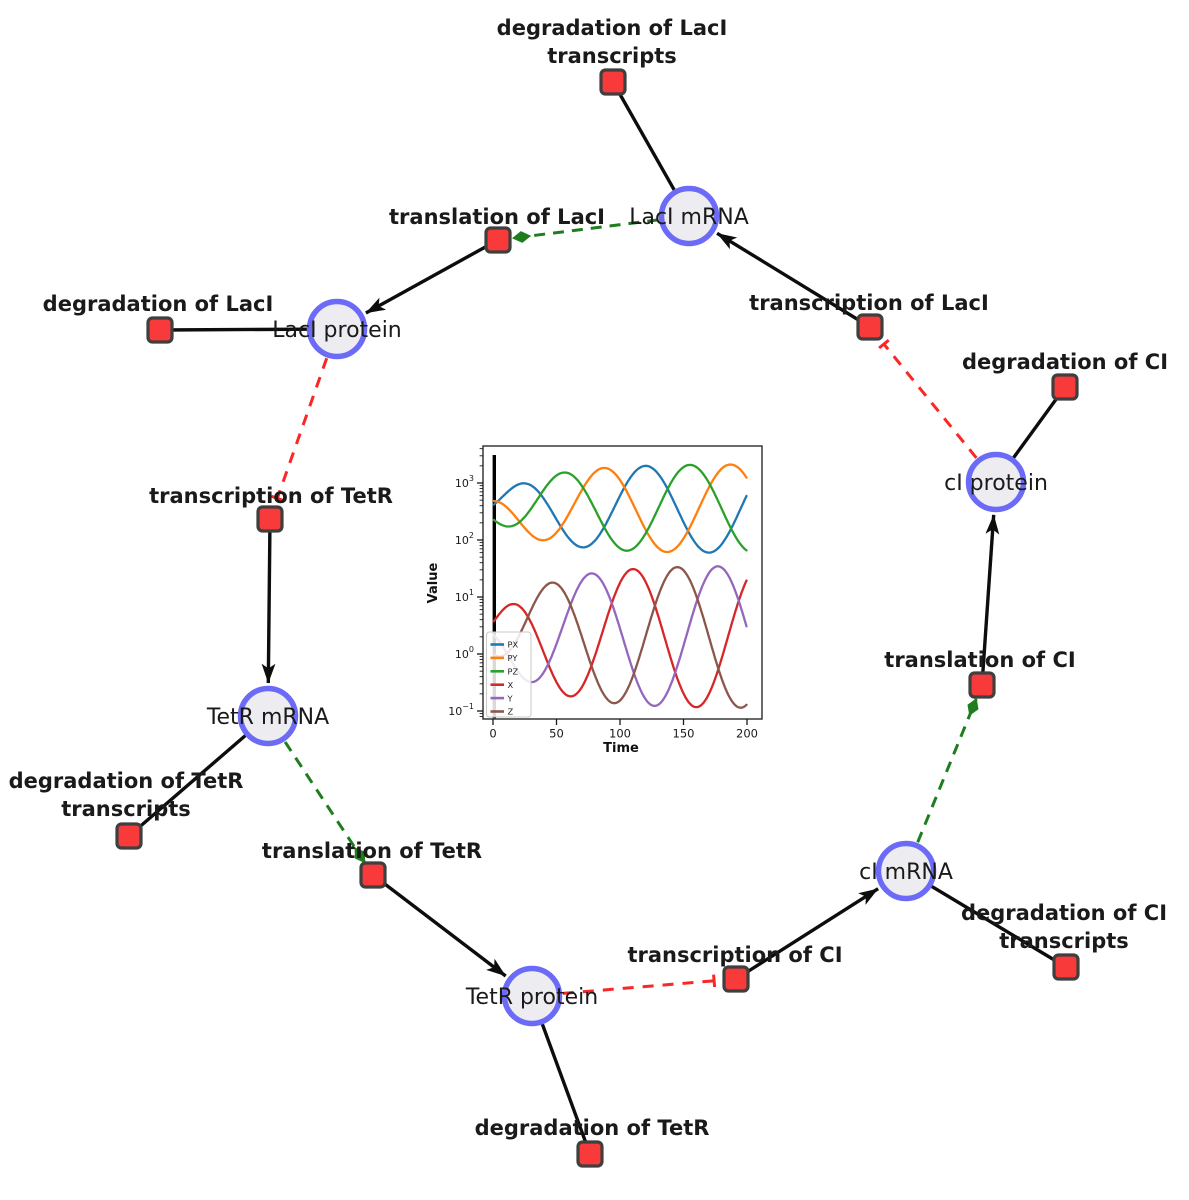 This screenshot has width=1189, height=1200. I want to click on chart-x-tick-label: 200, so click(747, 734).